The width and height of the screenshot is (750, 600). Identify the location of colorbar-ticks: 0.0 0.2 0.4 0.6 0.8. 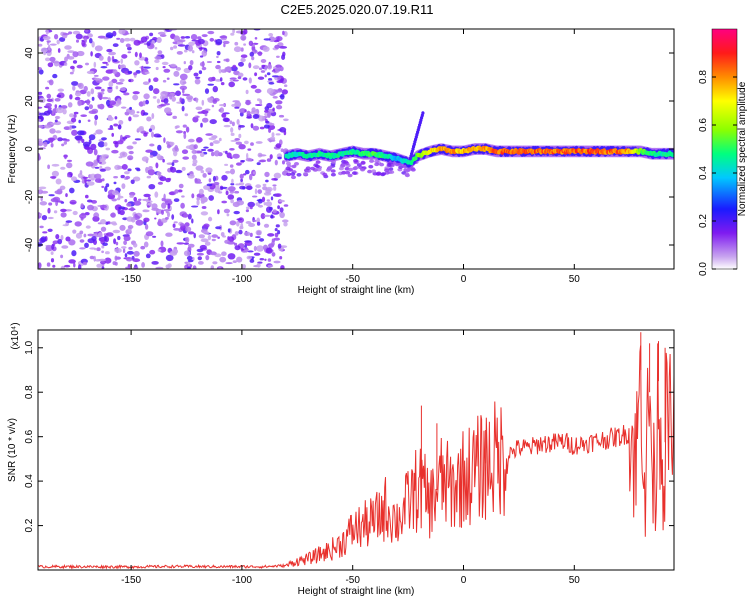
(717, 173).